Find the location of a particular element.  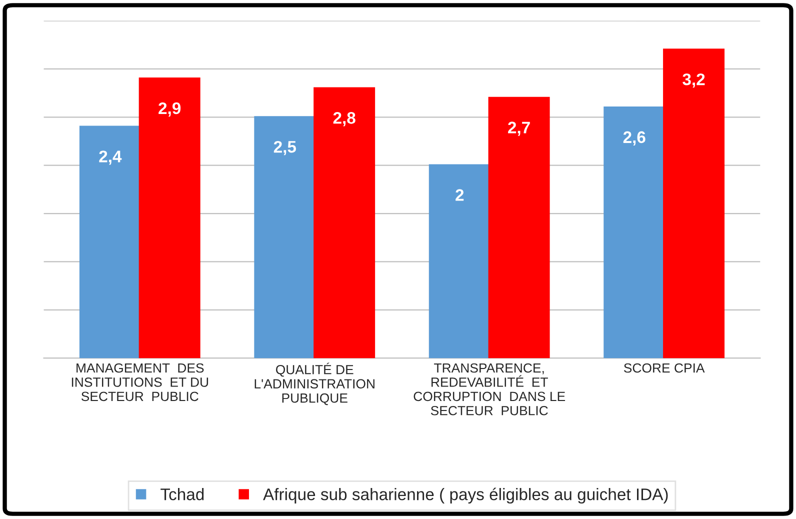

x-tick-label: QUALITÉ DE L'ADMINISTRATION PUBLIQUE is located at coordinates (314, 384).